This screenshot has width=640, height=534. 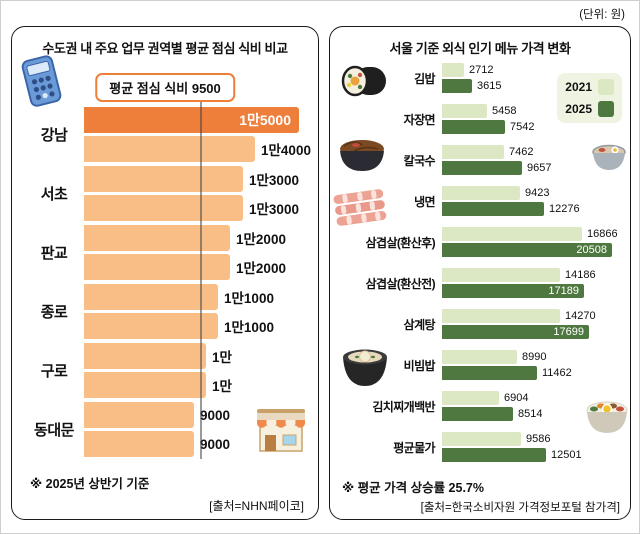 What do you see at coordinates (535, 78) in the screenshot?
I see `menu-bar-pair: 2712 3615` at bounding box center [535, 78].